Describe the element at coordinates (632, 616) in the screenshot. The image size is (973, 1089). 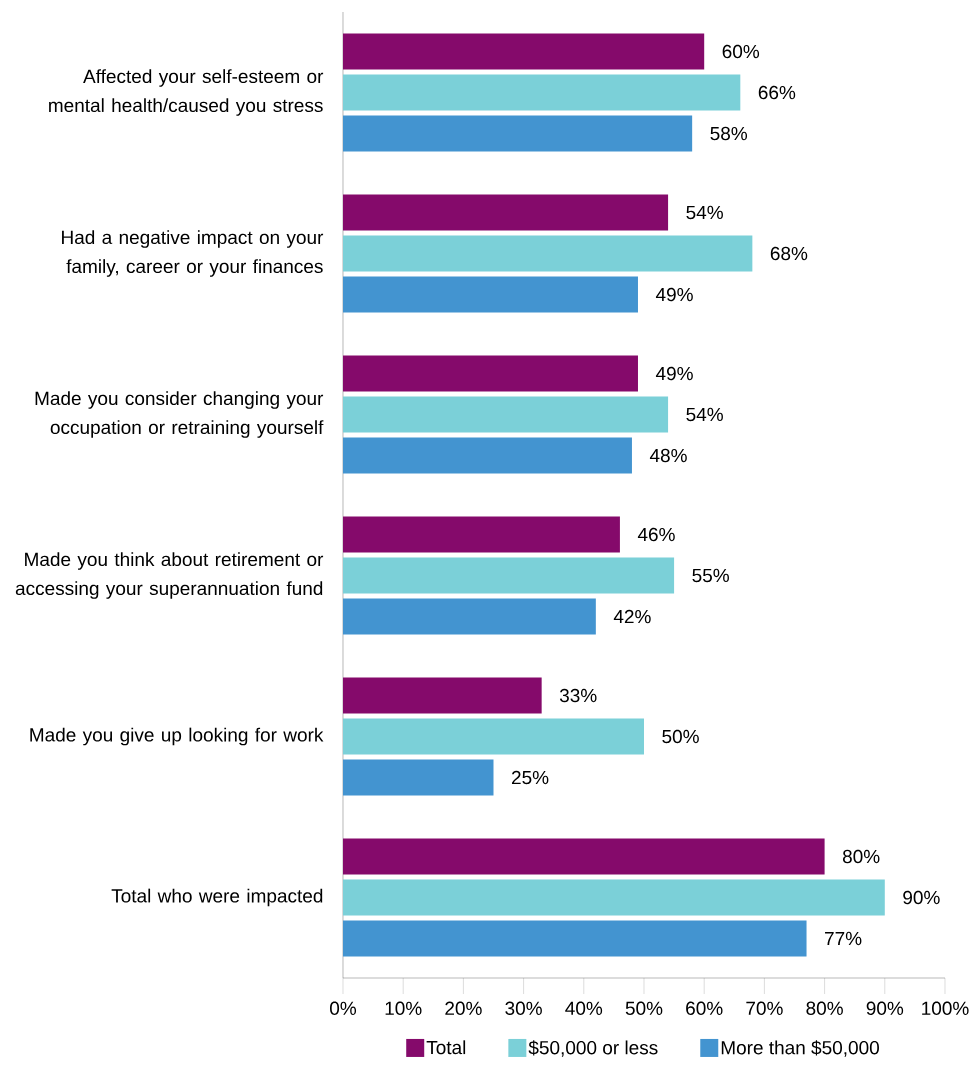
I see `data-label: 42%` at that location.